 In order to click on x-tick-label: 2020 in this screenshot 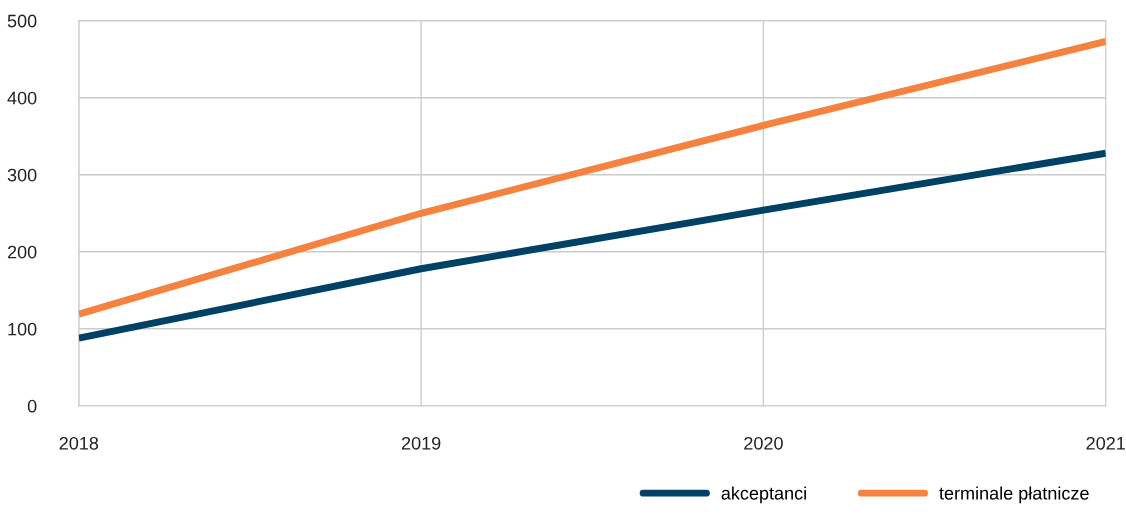, I will do `click(763, 443)`.